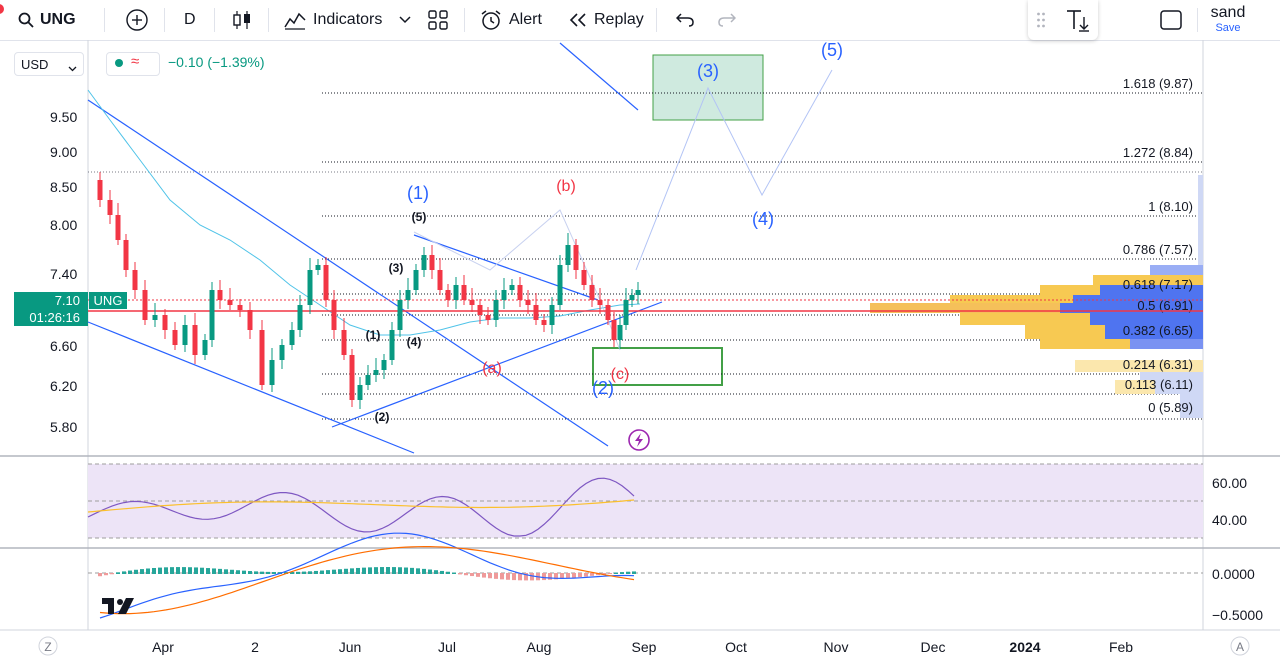 The height and width of the screenshot is (658, 1280). Describe the element at coordinates (333, 20) in the screenshot. I see `indicators-button: Indicators` at that location.